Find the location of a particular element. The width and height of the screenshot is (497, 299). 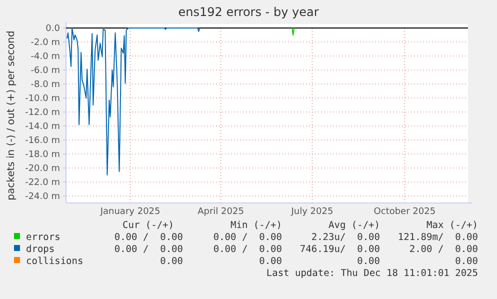

legend-label: errors is located at coordinates (43, 237).